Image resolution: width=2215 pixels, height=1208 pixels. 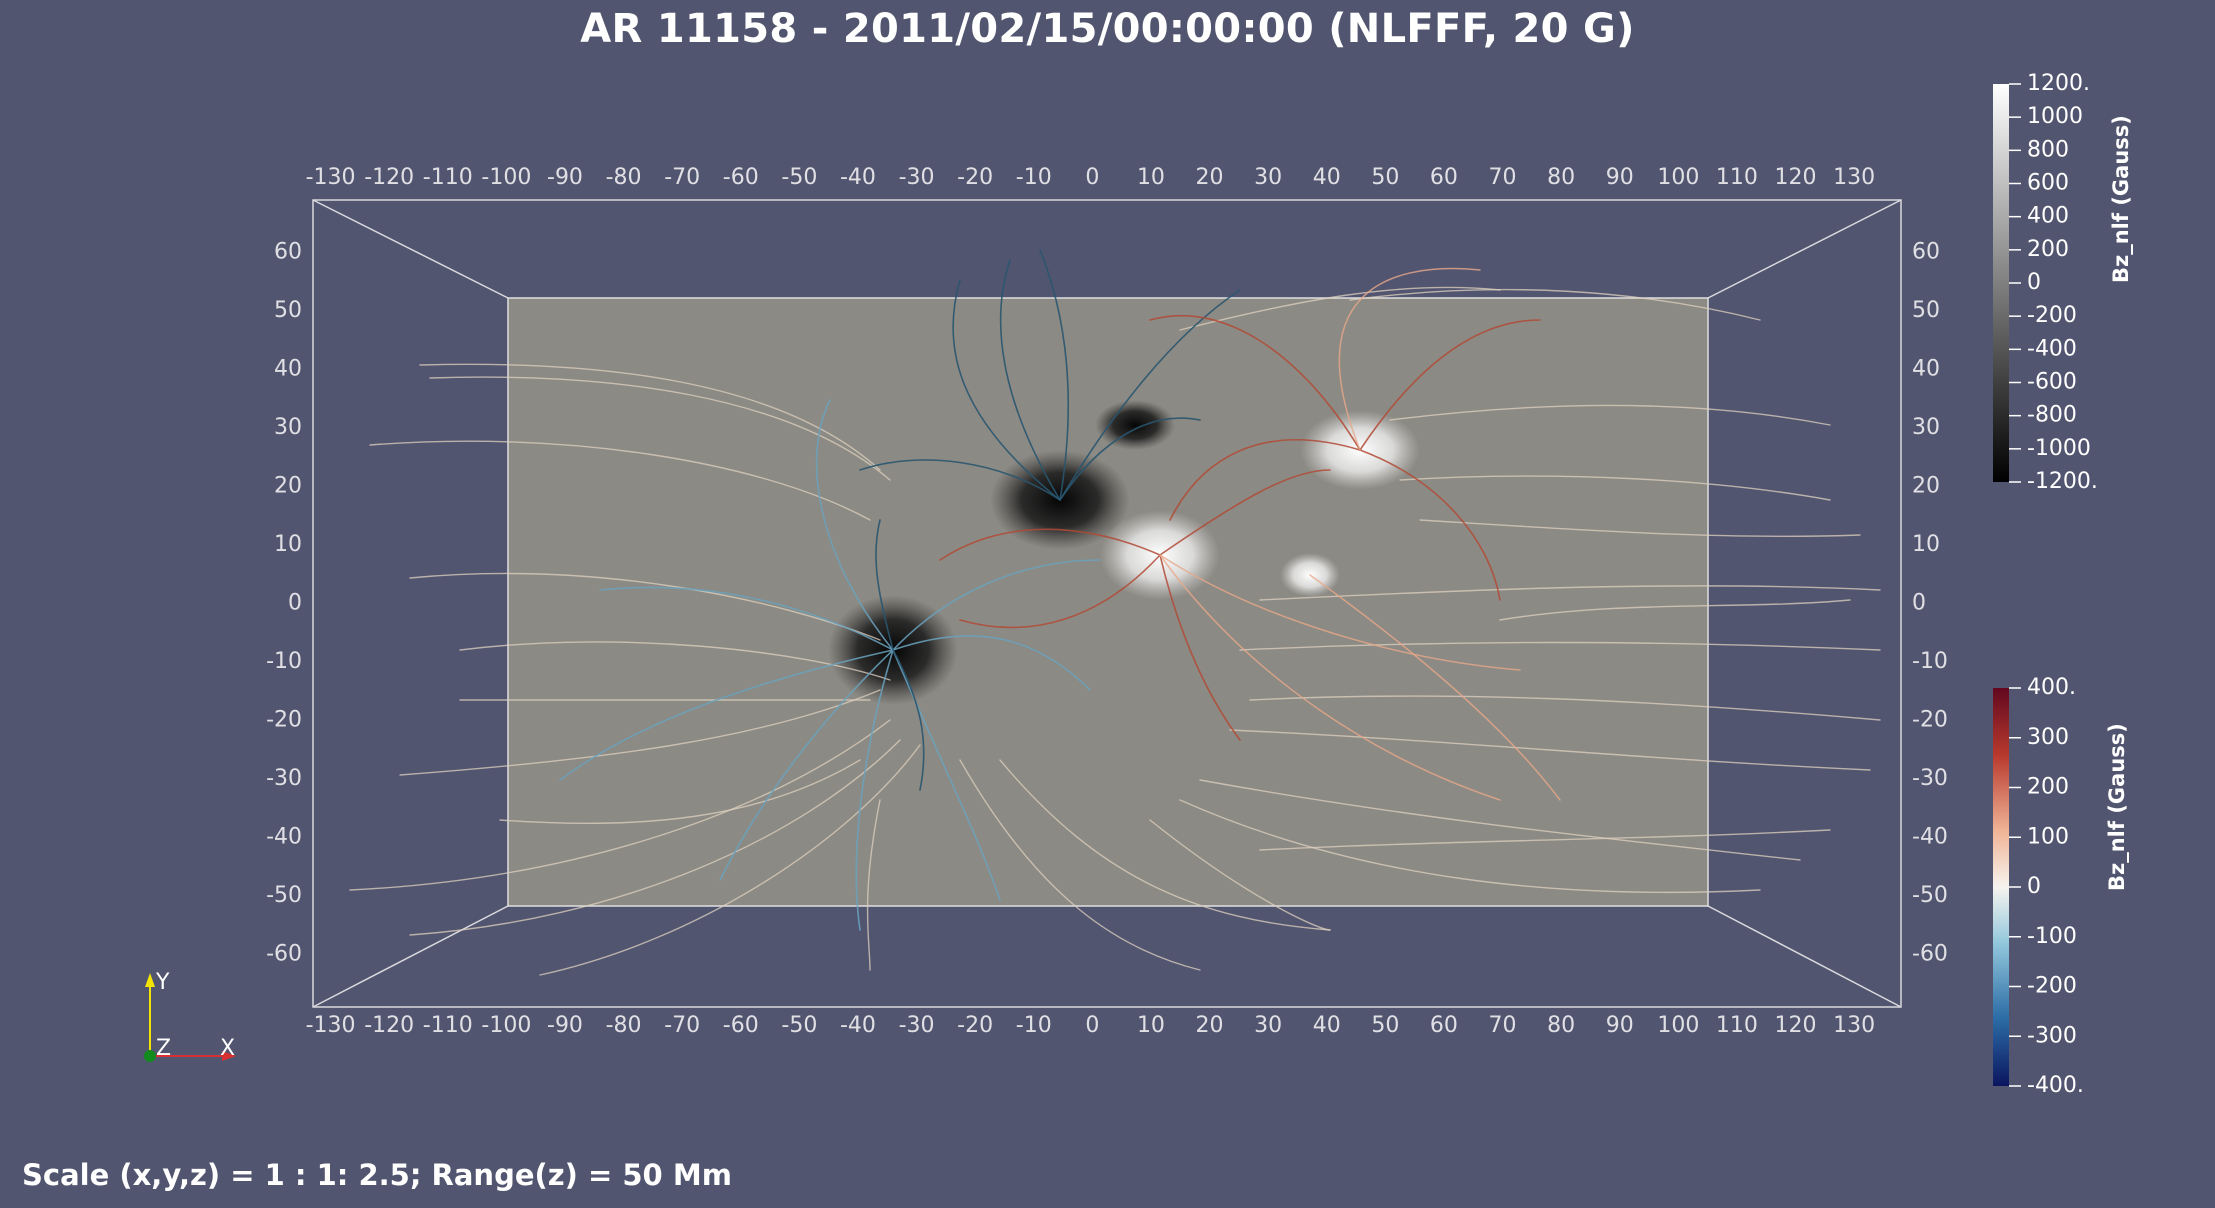 I want to click on colorbar-tick-label: 100, so click(x=2048, y=836).